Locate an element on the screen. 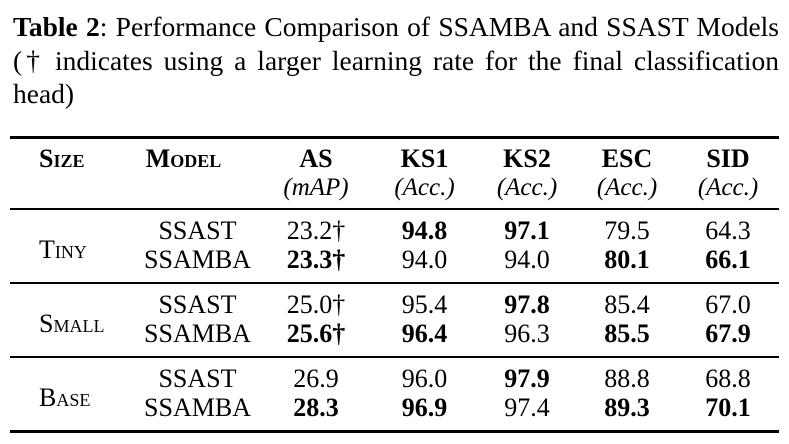 The height and width of the screenshot is (444, 789). table-row-small-ssast: Small SSAST 25.0† 95.4 97.8 85.4 67.0 is located at coordinates (394, 310).